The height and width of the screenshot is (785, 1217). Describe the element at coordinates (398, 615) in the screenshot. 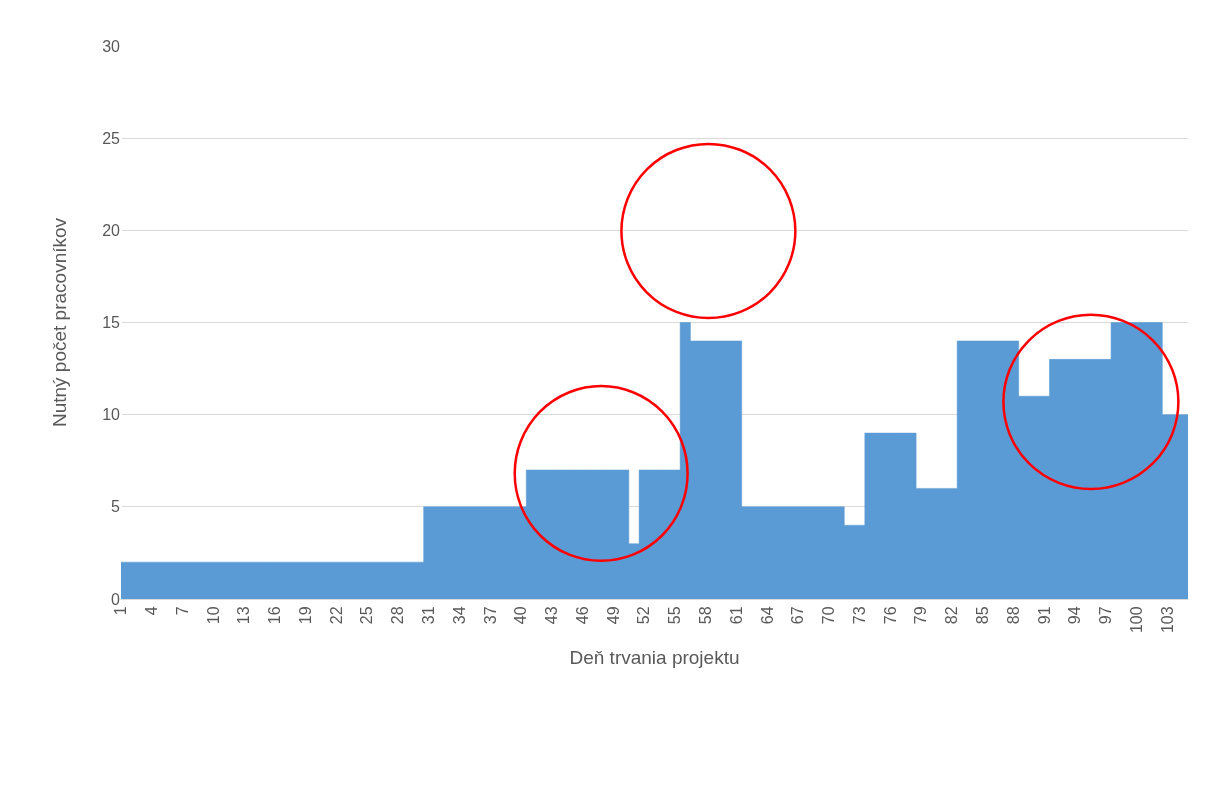

I see `x-tick-label: 28` at that location.